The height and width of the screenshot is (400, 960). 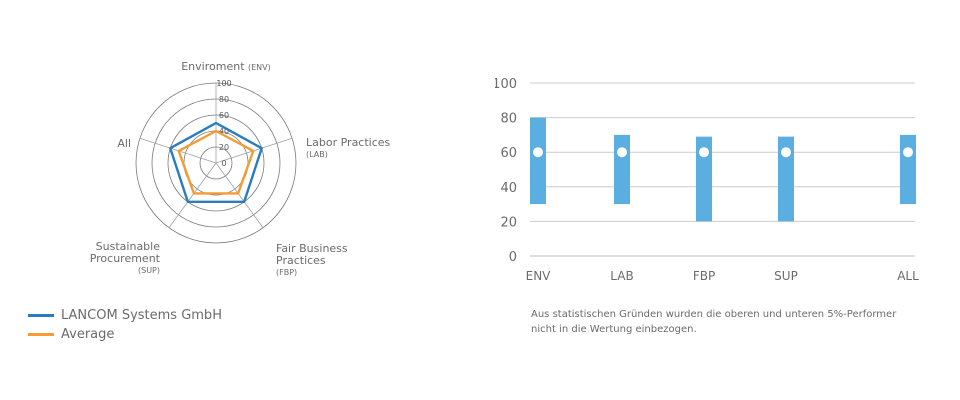 I want to click on legend-item-average: Average, so click(x=125, y=334).